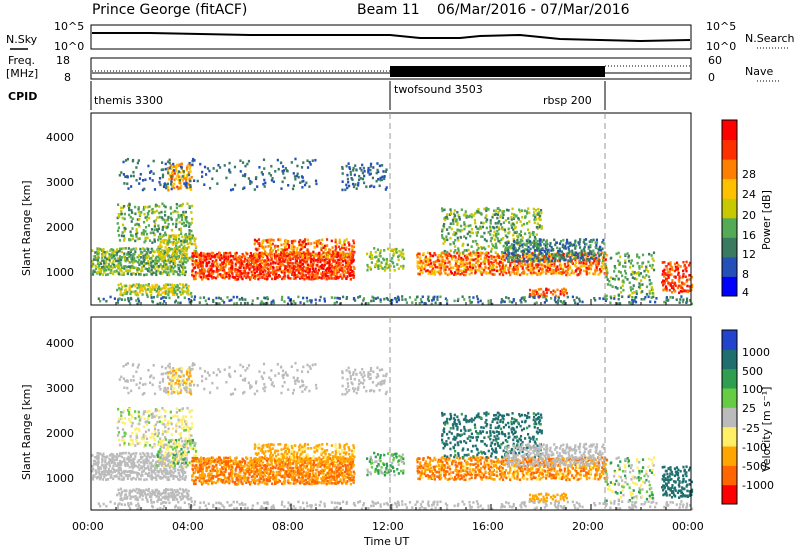 The height and width of the screenshot is (554, 800). I want to click on beam-label: Beam 11, so click(388, 10).